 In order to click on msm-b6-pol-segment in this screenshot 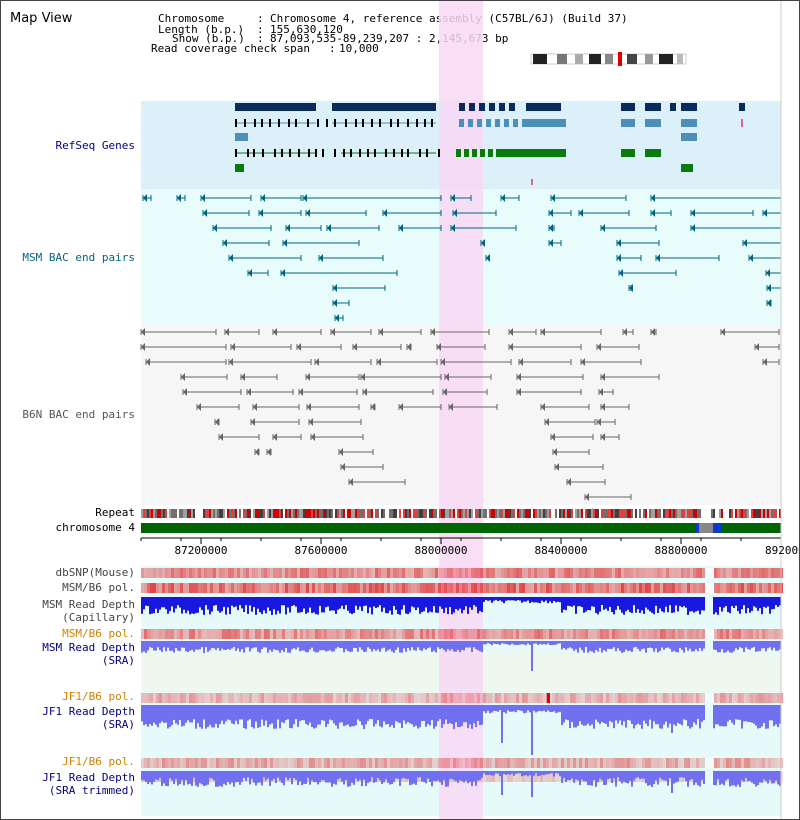, I will do `click(334, 588)`.